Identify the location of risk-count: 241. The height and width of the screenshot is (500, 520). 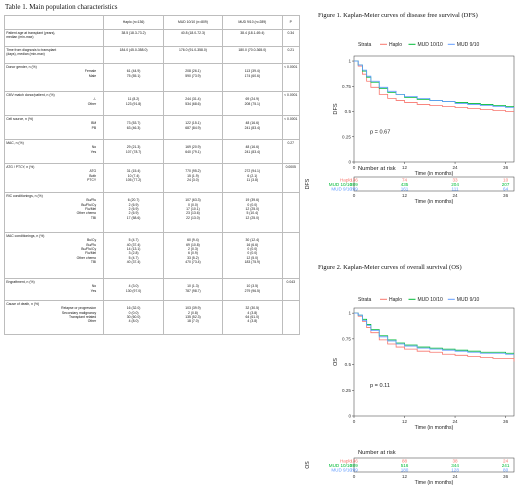
(506, 465).